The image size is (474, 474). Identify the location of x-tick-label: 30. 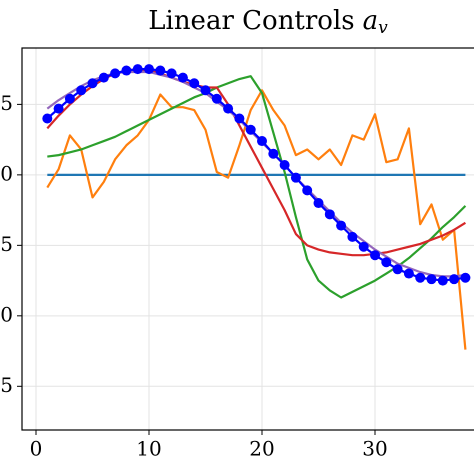
(374, 449).